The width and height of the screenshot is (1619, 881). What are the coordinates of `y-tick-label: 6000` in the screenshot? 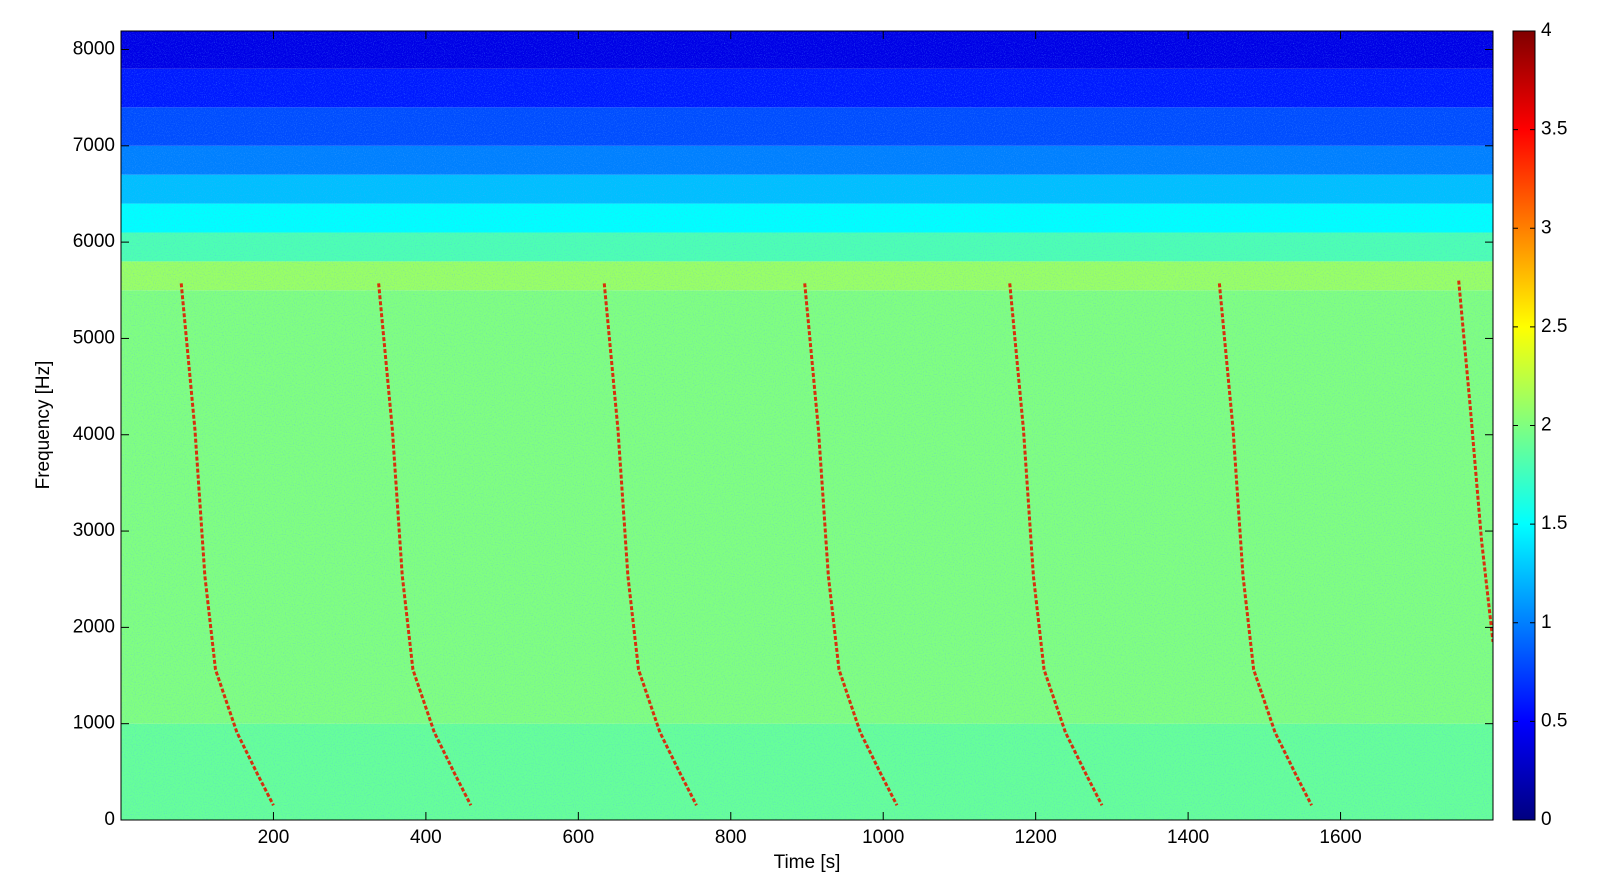 It's located at (94, 241).